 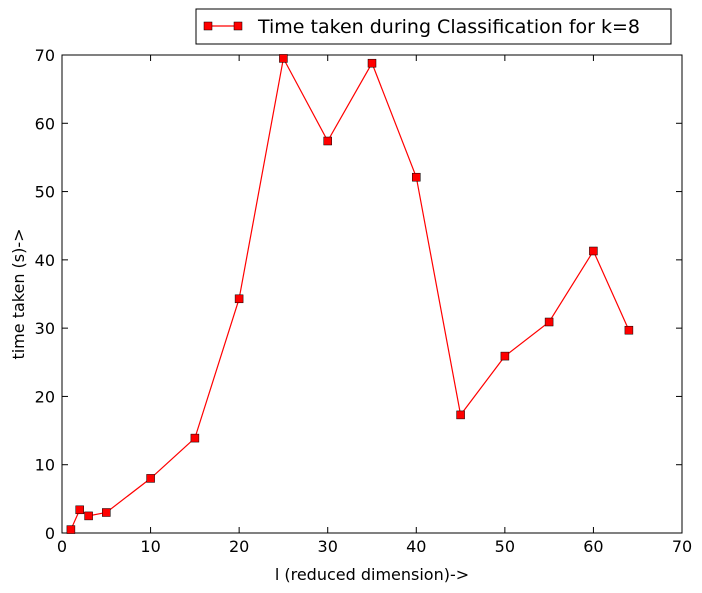 I want to click on y-tick-label: 0, so click(x=50, y=533).